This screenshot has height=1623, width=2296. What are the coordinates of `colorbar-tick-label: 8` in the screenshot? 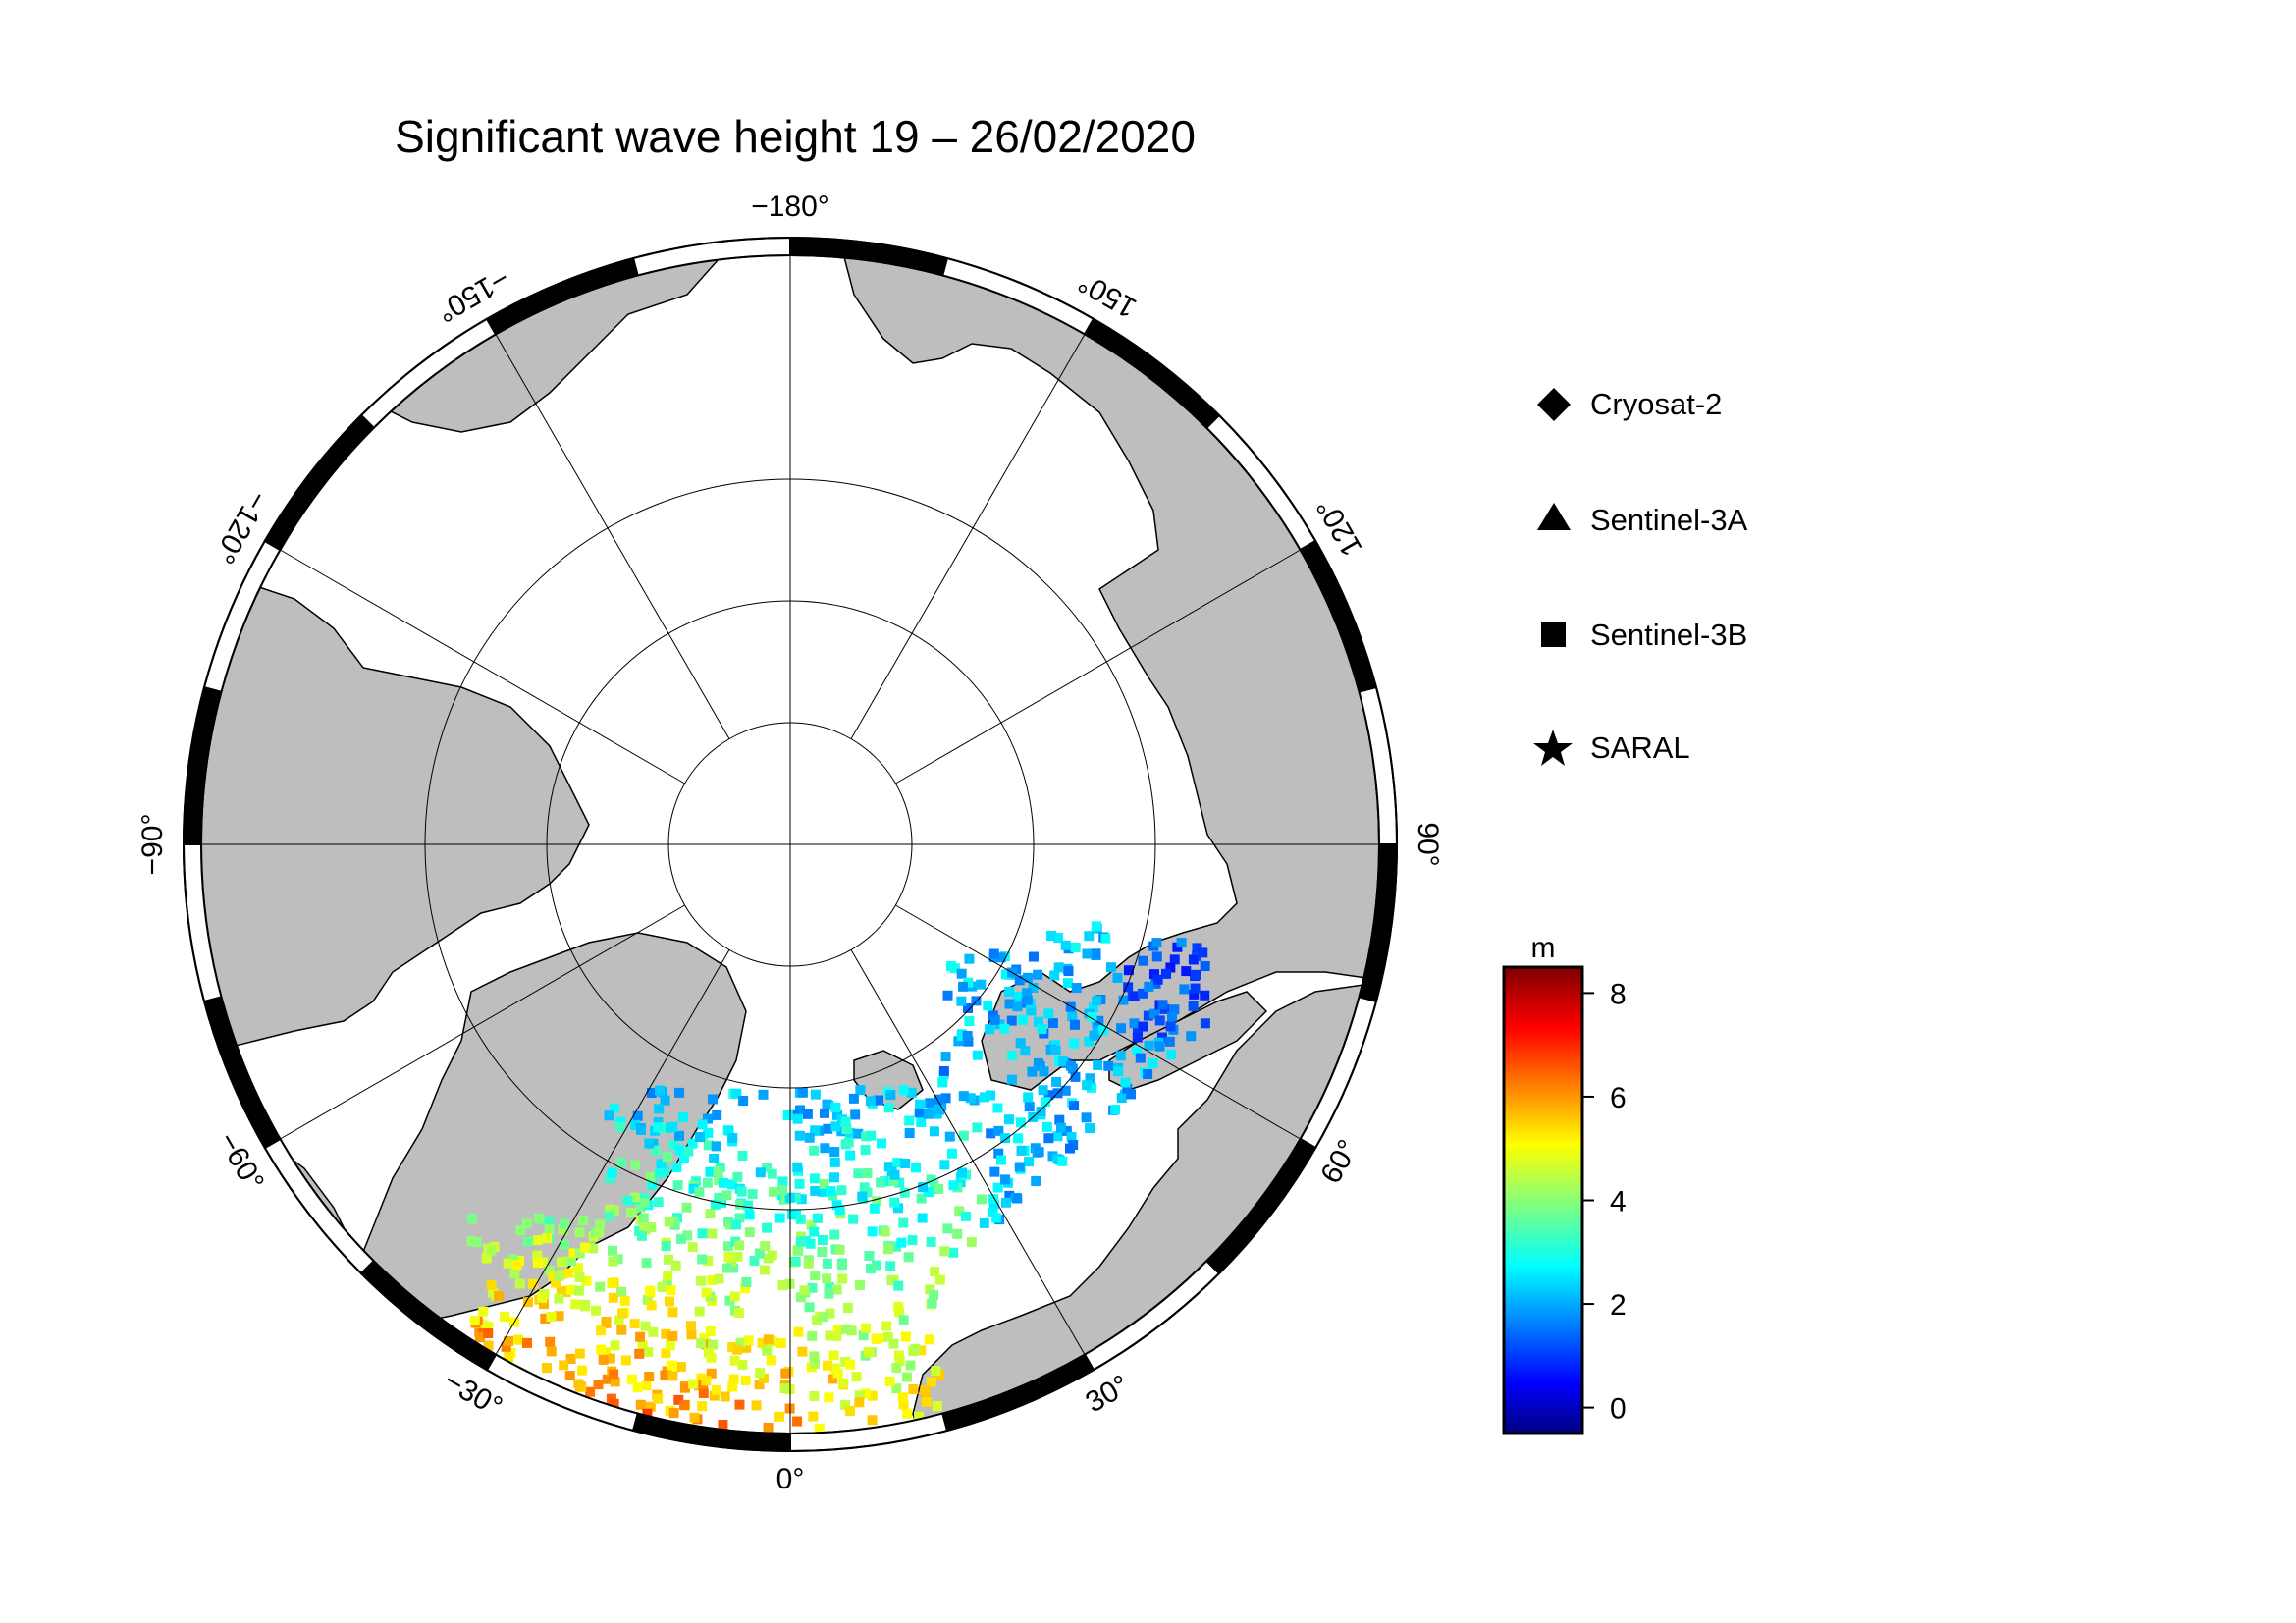 It's located at (1618, 994).